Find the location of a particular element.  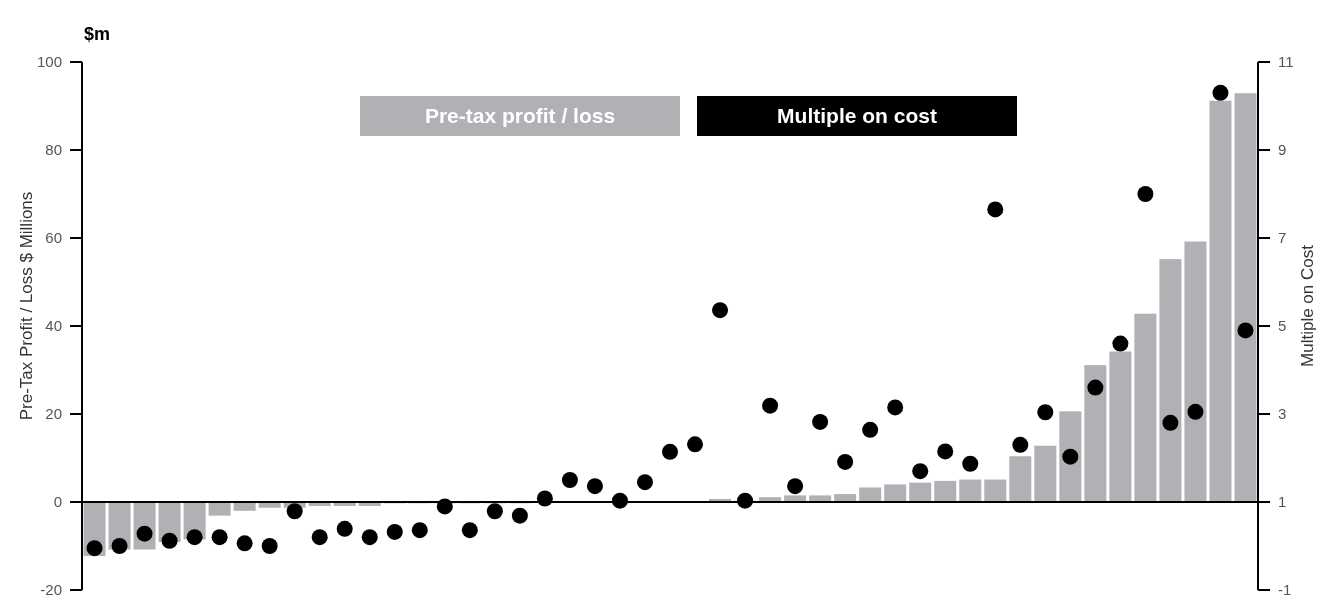

text: Pre-tax profit / loss is located at coordinates (520, 116).